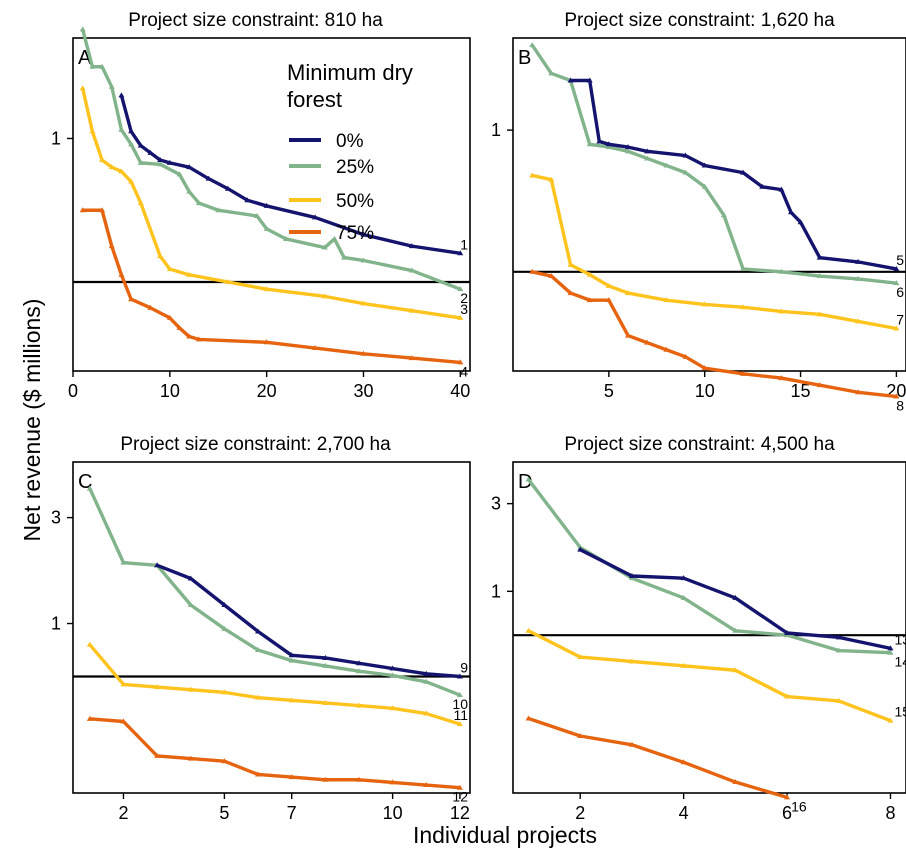 This screenshot has height=858, width=906. I want to click on series-end-label-D-2: 15, so click(900, 712).